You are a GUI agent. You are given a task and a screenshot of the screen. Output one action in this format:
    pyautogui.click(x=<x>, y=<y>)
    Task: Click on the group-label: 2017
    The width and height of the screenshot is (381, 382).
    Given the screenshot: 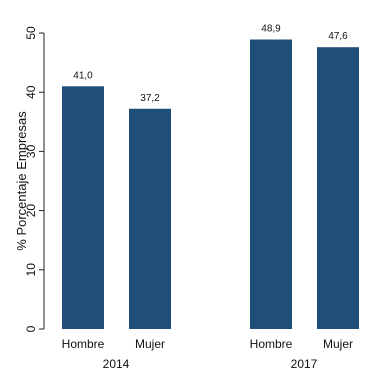 What is the action you would take?
    pyautogui.click(x=304, y=364)
    